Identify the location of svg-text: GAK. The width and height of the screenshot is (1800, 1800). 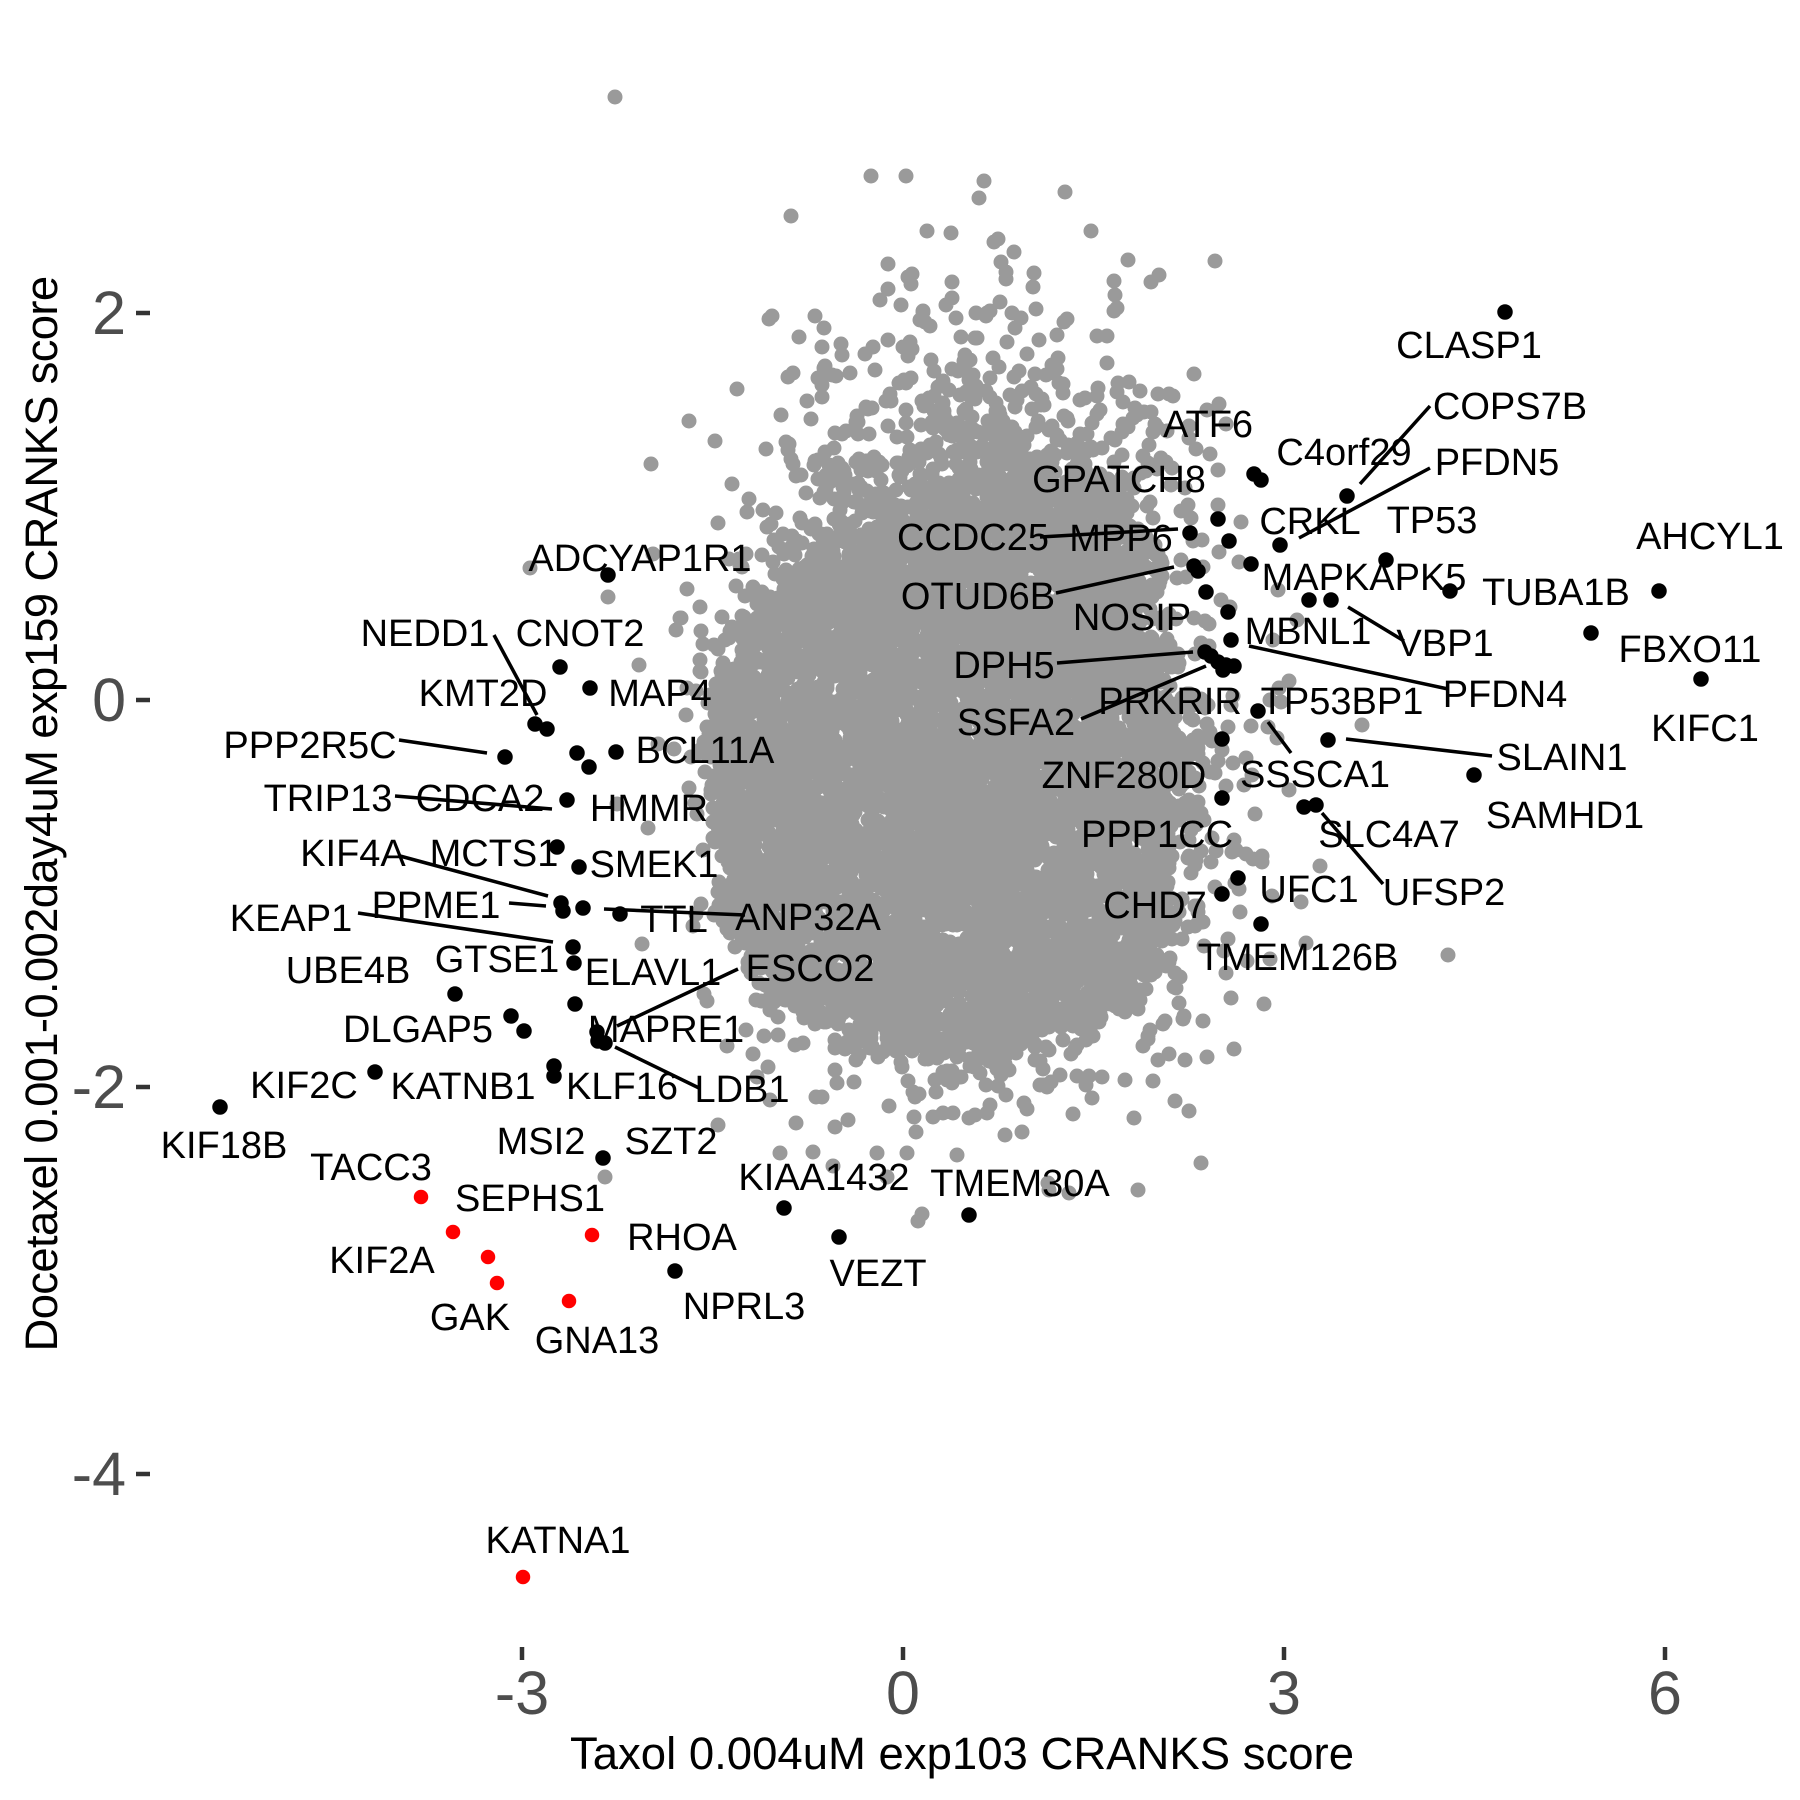
(470, 1318).